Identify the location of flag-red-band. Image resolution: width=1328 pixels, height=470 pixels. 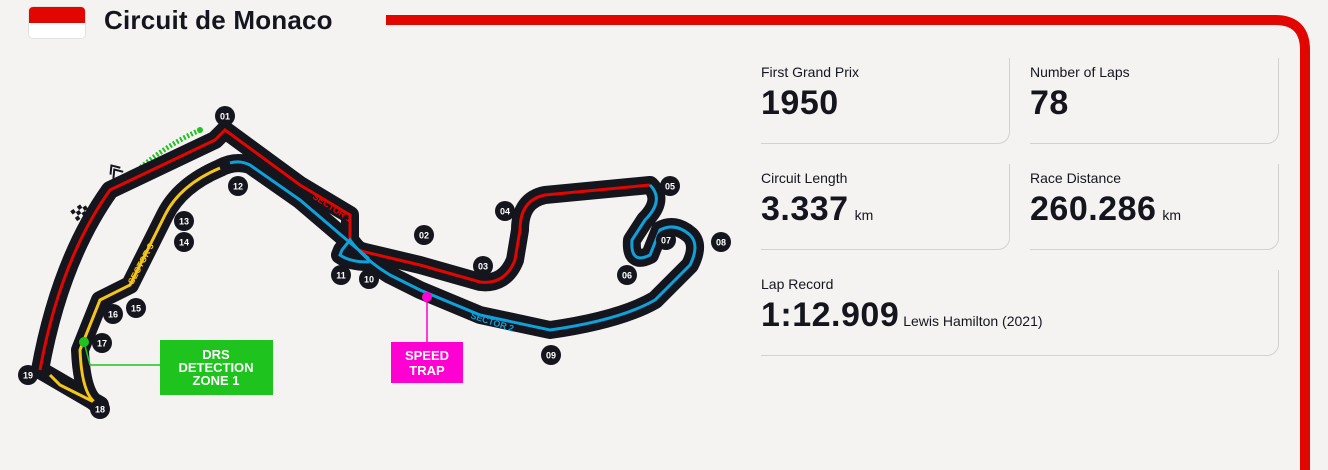
(57, 15).